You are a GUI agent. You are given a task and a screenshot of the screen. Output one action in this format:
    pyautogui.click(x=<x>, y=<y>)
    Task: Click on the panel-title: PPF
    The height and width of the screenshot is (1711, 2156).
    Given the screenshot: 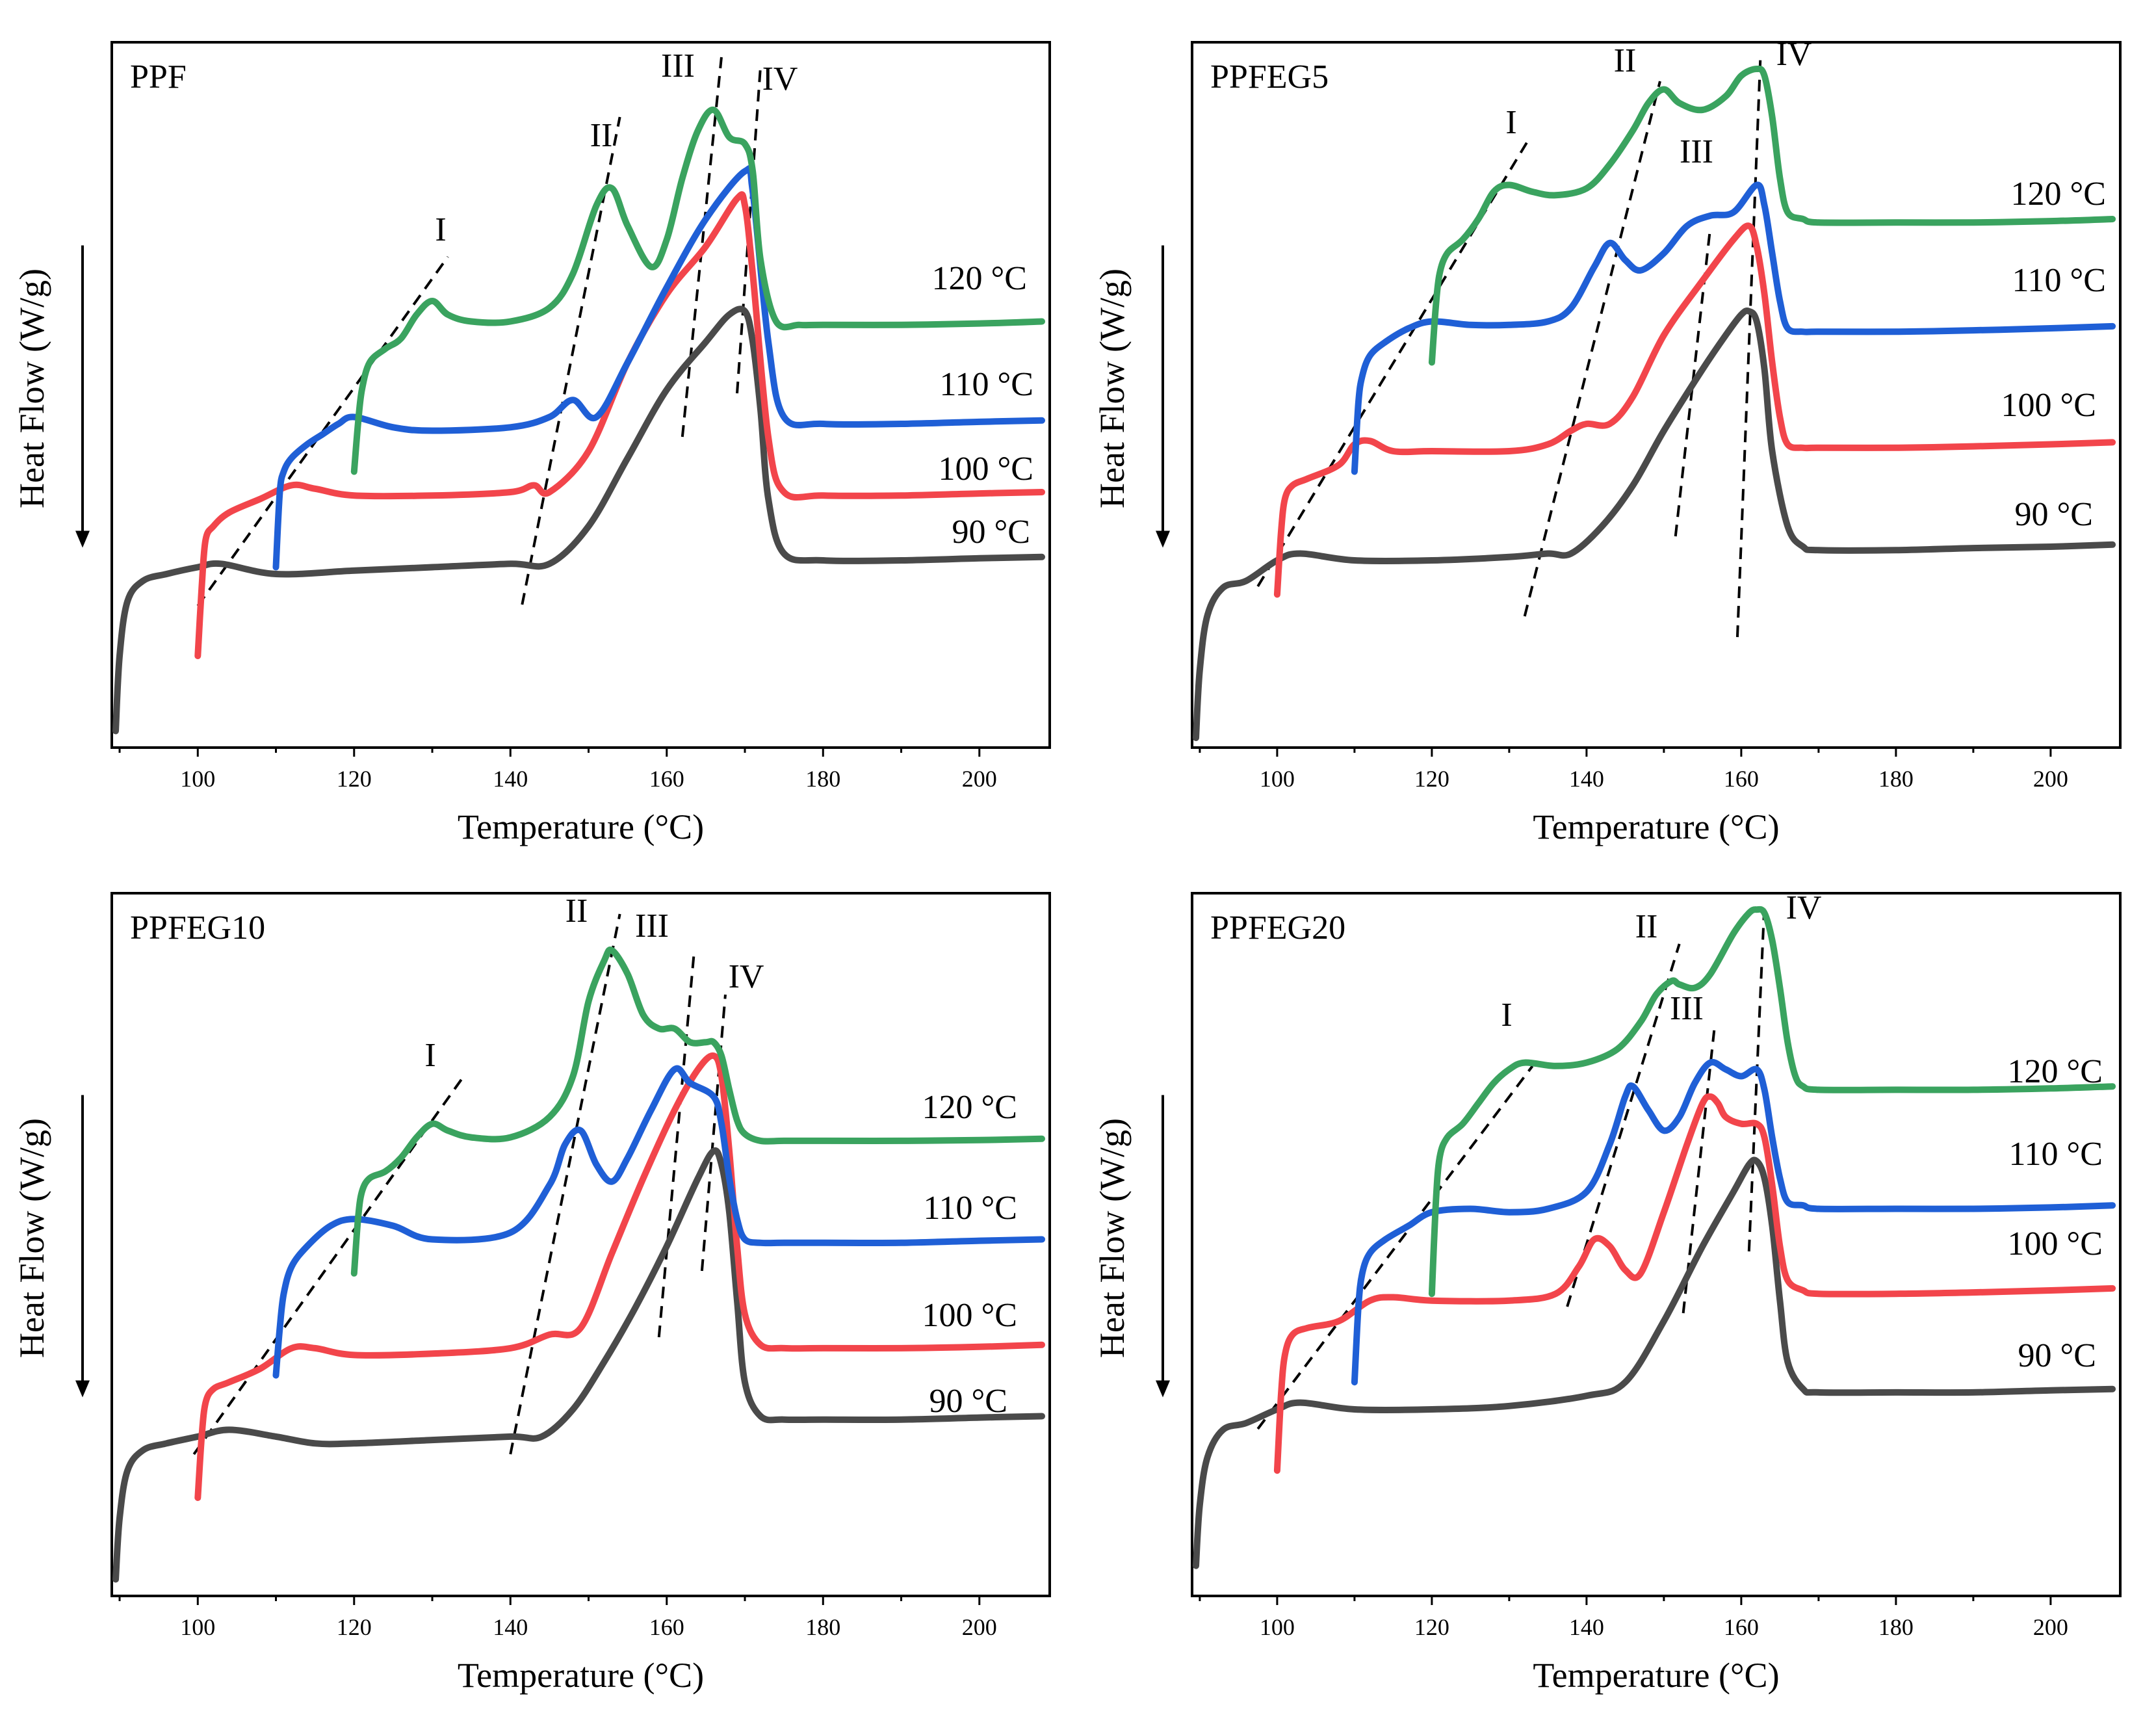 What is the action you would take?
    pyautogui.click(x=158, y=78)
    